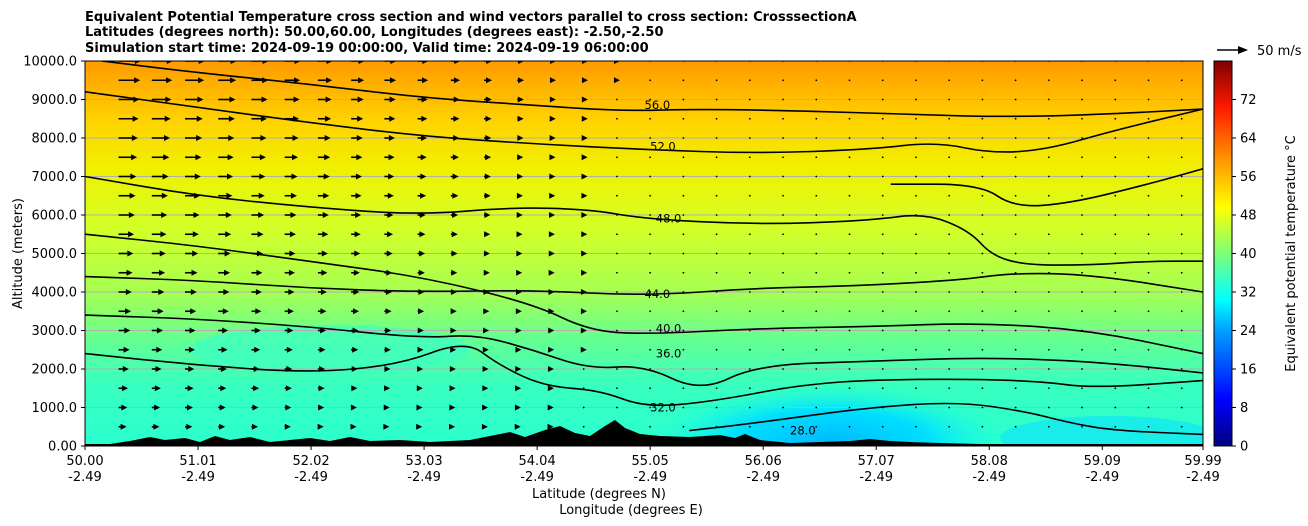 The width and height of the screenshot is (1308, 526). I want to click on y-tick-label: 4000.0, so click(55, 293).